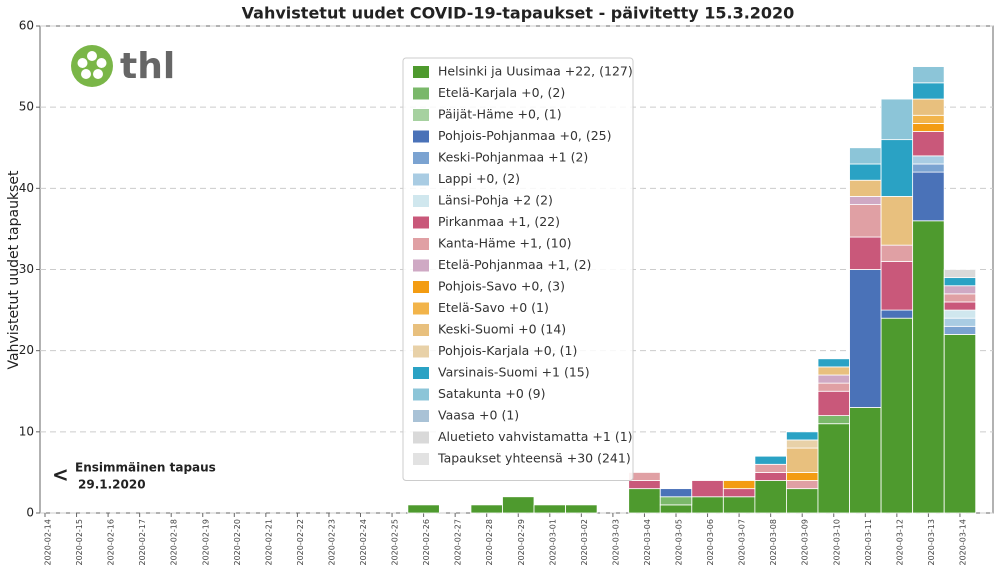 This screenshot has width=1000, height=567. What do you see at coordinates (521, 542) in the screenshot?
I see `x-tick-label: 2020-02-29` at bounding box center [521, 542].